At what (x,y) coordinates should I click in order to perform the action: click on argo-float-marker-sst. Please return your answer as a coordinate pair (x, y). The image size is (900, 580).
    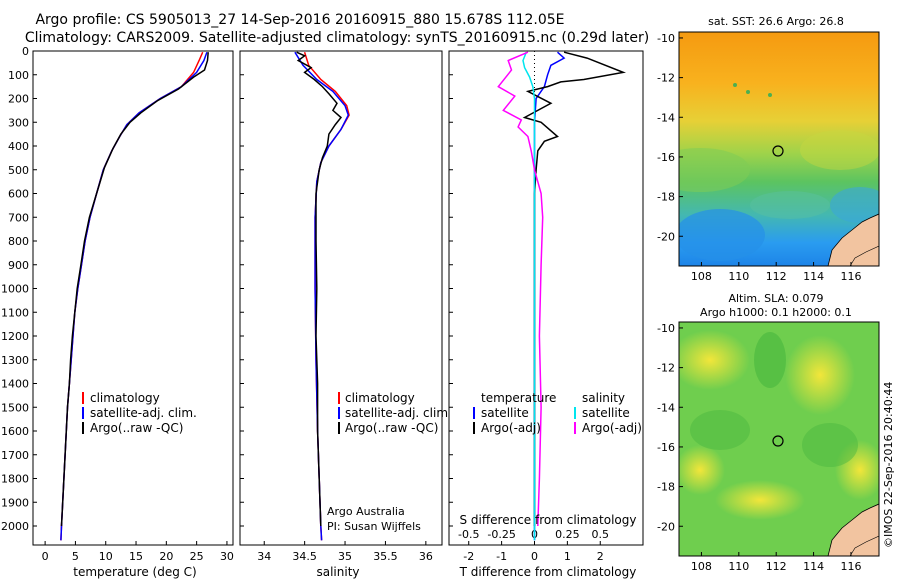
    Looking at the image, I should click on (778, 151).